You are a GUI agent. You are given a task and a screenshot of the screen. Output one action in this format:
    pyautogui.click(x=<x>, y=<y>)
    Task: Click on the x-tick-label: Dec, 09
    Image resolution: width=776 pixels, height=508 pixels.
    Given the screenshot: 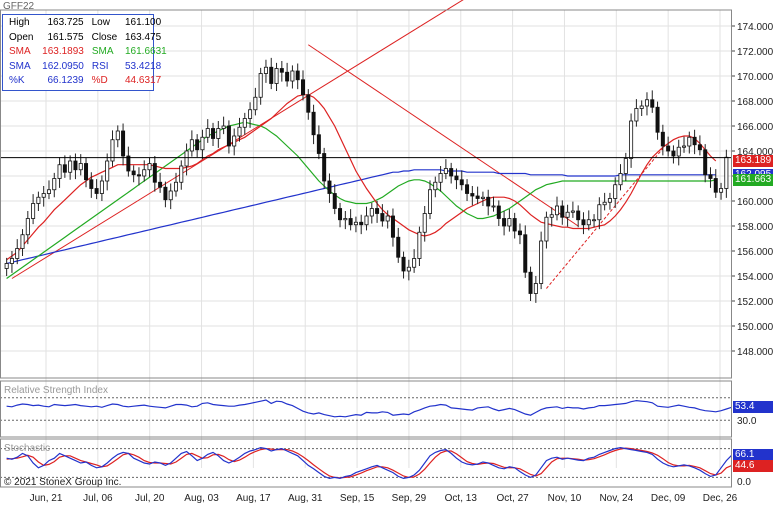 What is the action you would take?
    pyautogui.click(x=668, y=498)
    